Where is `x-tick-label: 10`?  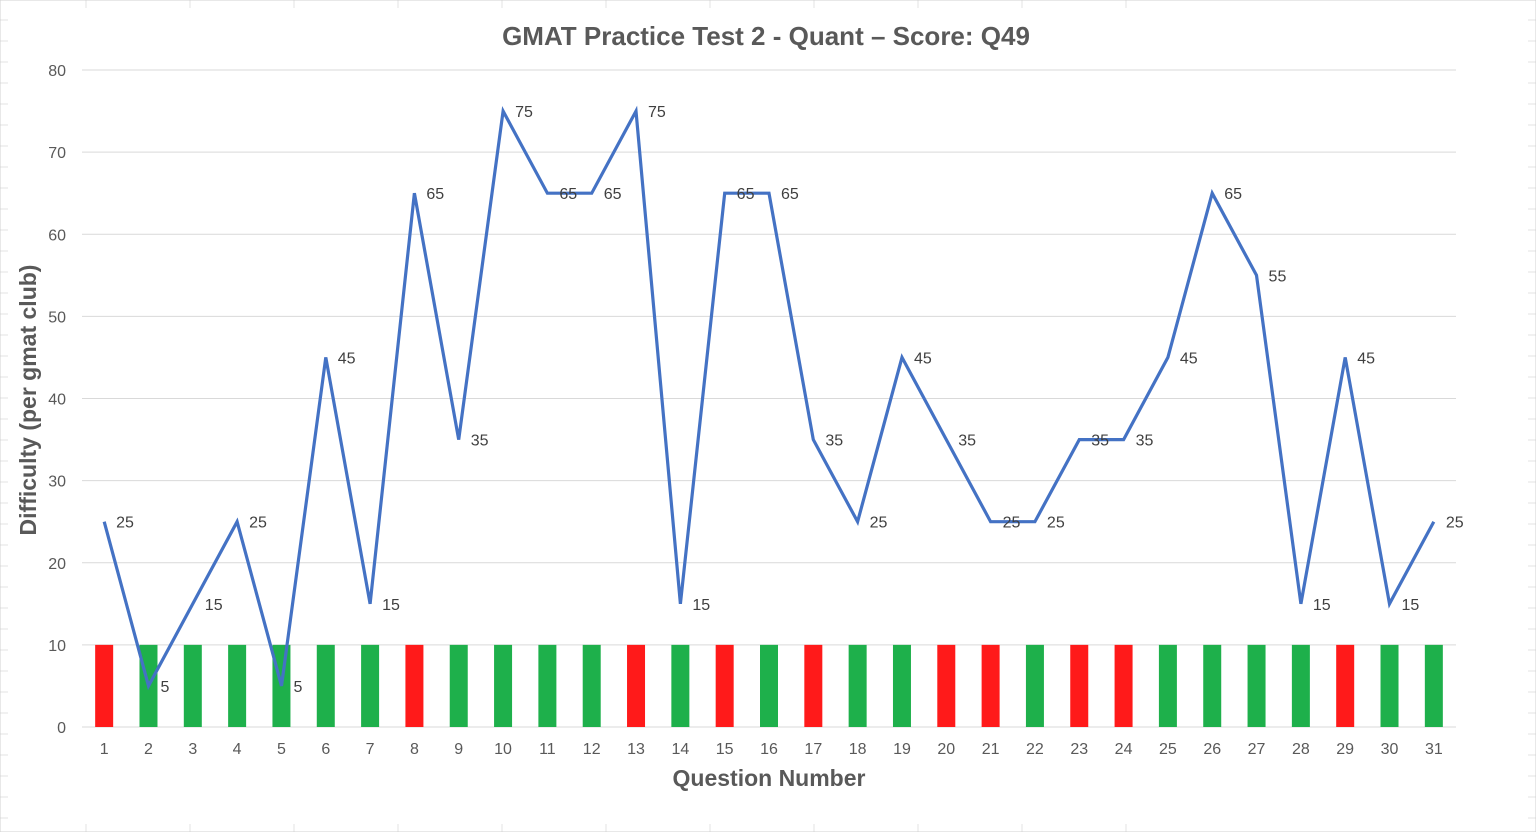 x-tick-label: 10 is located at coordinates (503, 749).